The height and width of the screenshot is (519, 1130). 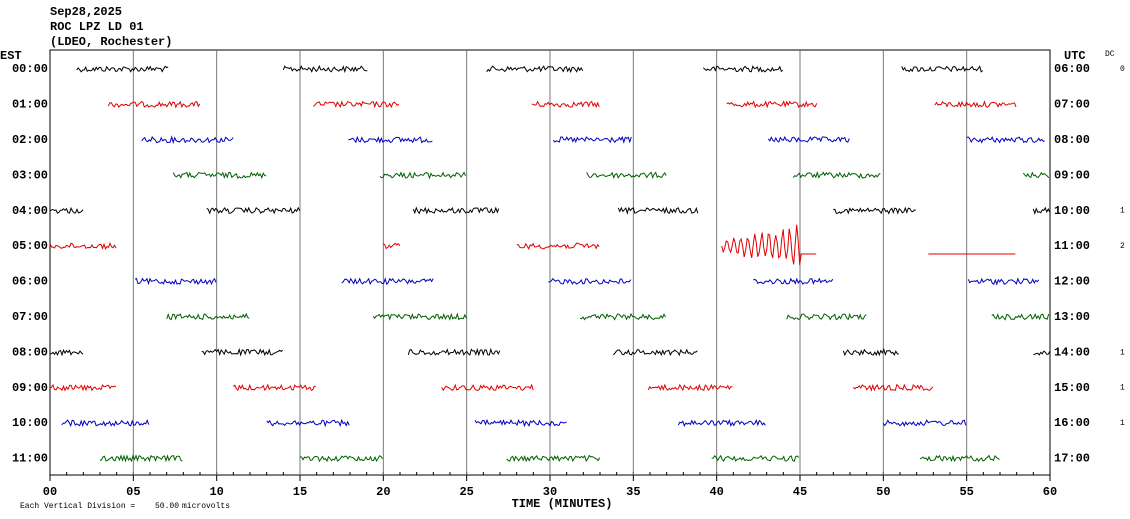 What do you see at coordinates (1072, 282) in the screenshot?
I see `utc-label: 12:00` at bounding box center [1072, 282].